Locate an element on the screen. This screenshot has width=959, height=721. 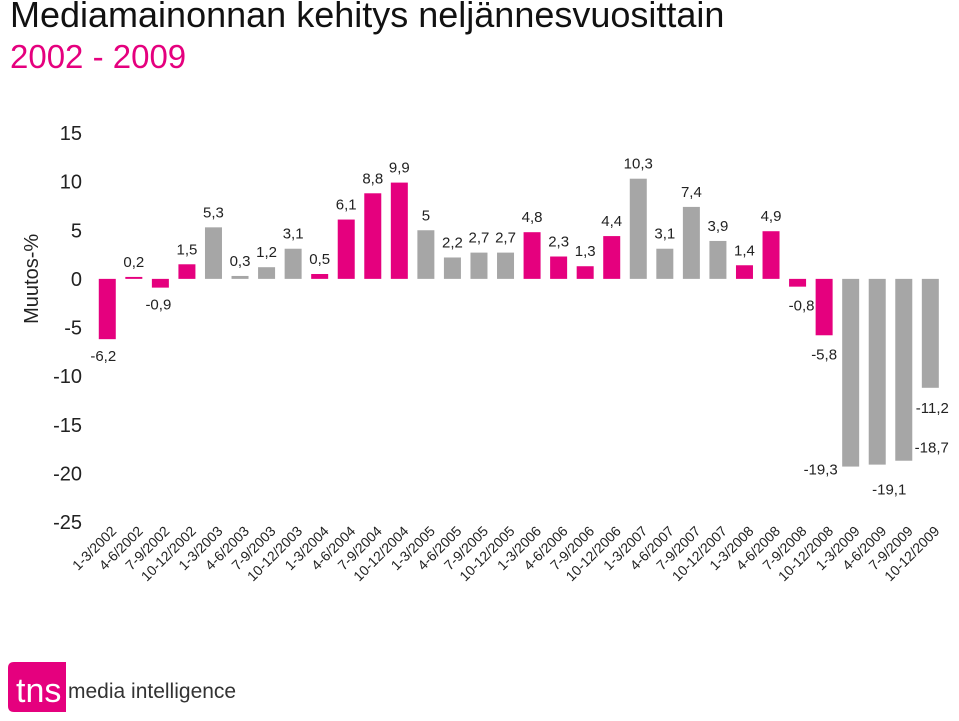
data-label: 0,3 is located at coordinates (240, 261).